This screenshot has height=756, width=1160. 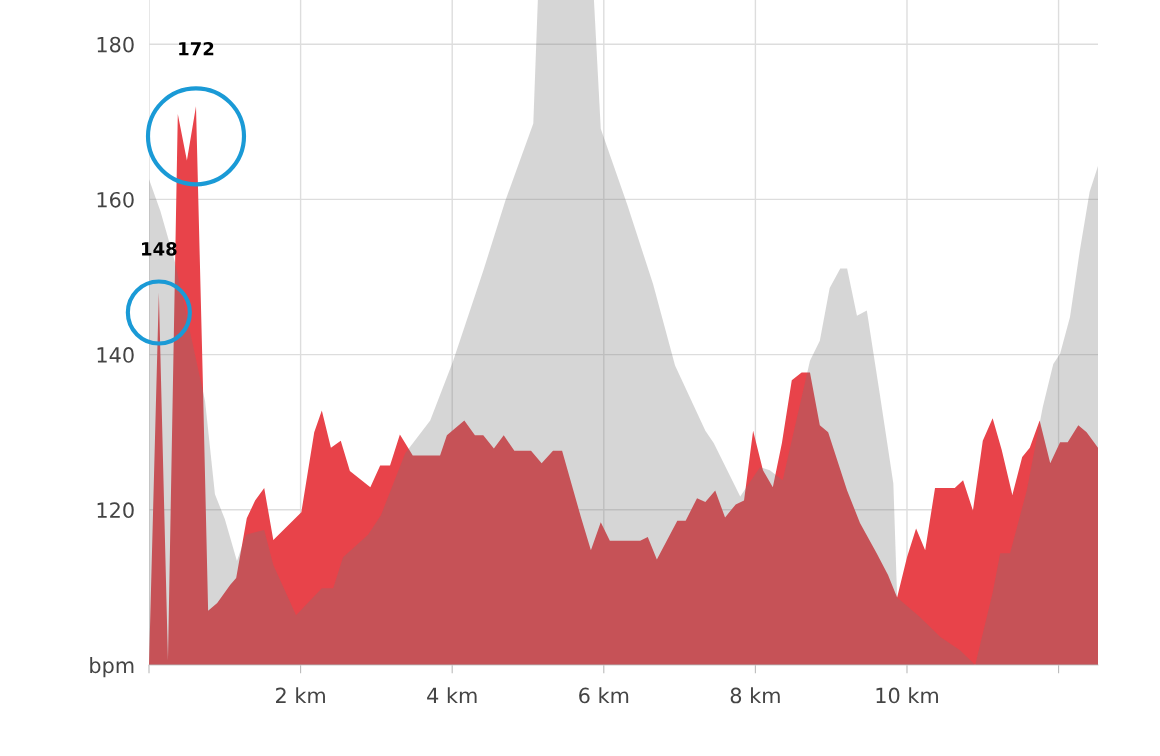 I want to click on x-tick-label: 8 km, so click(x=755, y=695).